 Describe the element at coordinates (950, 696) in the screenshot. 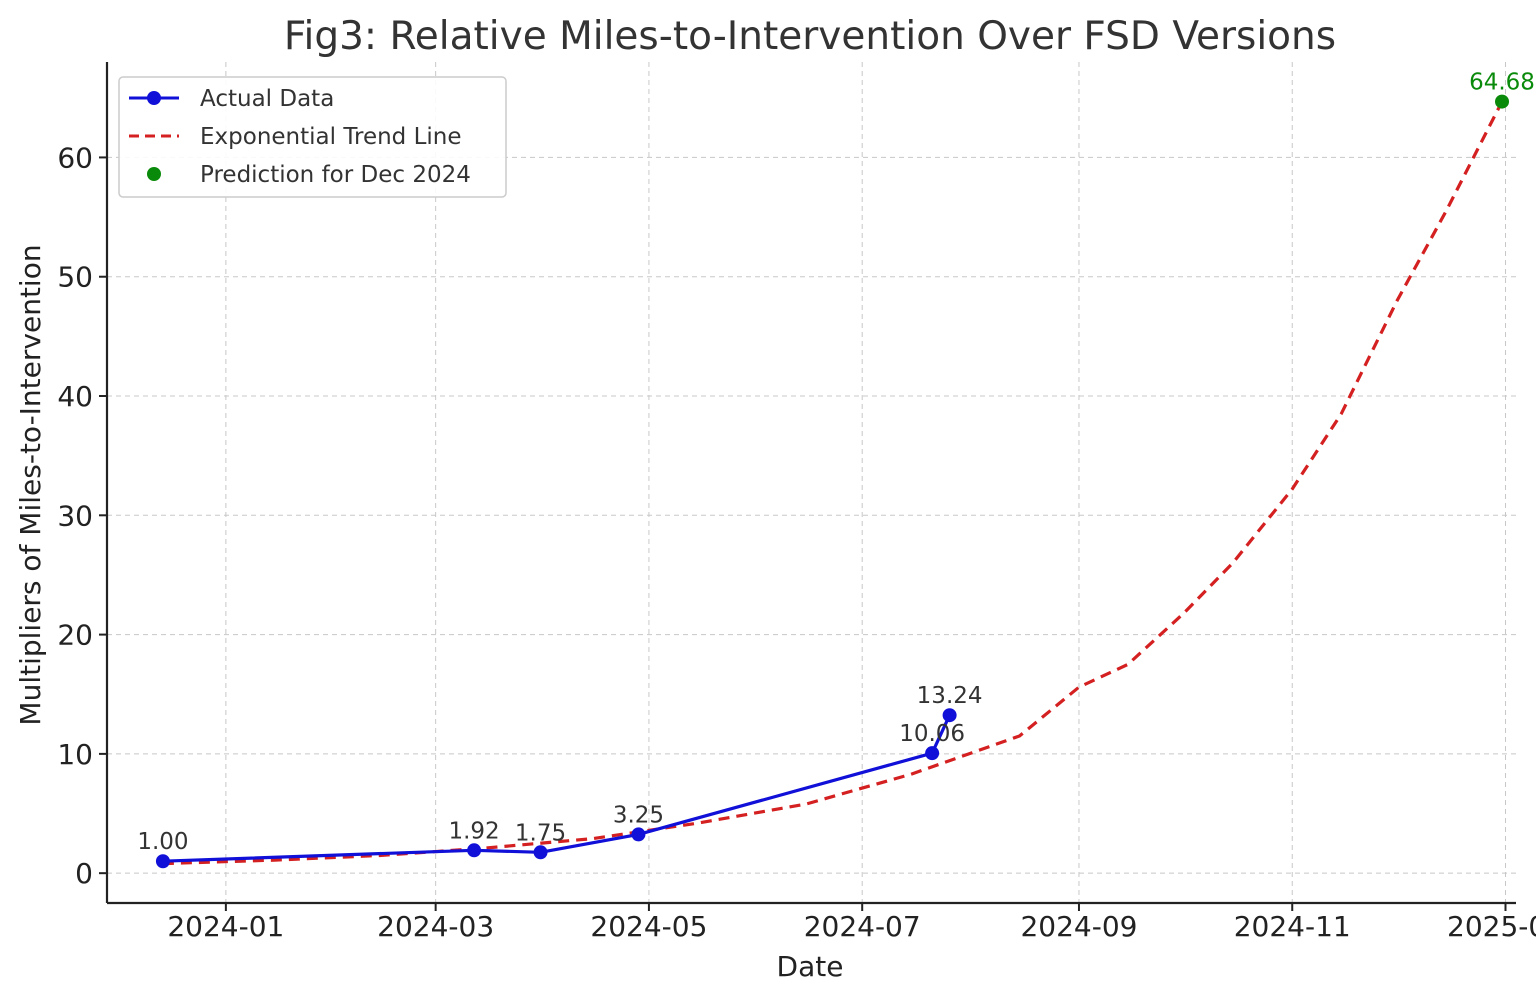

I see `actual-data-label: 13.24` at that location.